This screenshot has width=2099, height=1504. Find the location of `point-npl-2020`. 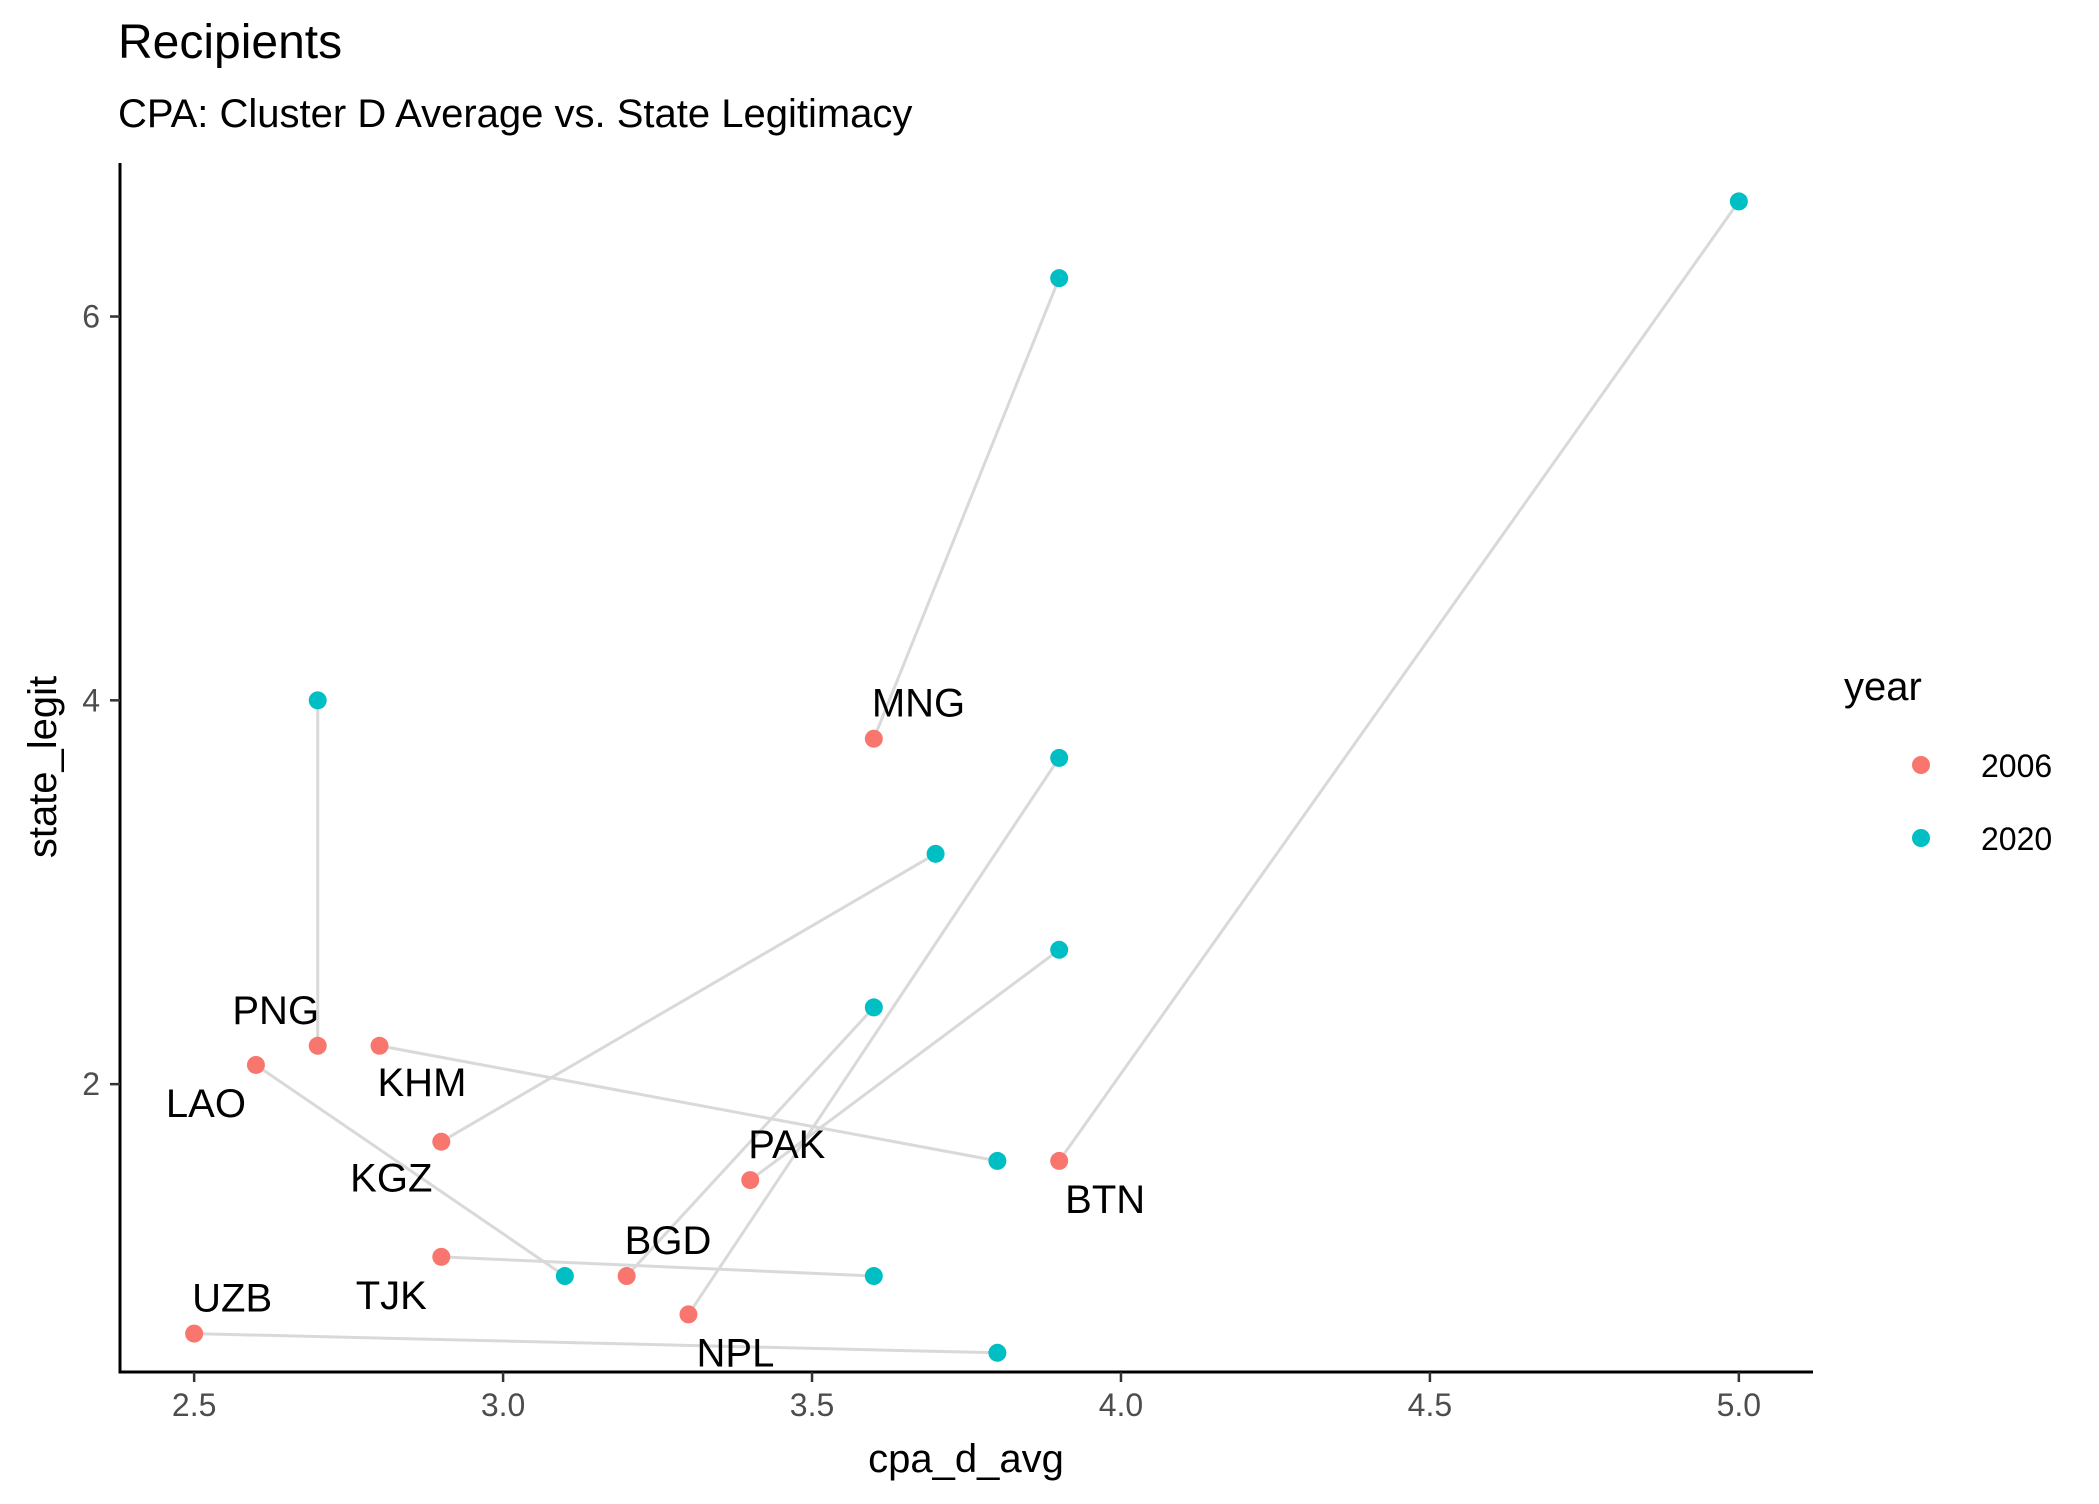

point-npl-2020 is located at coordinates (1059, 757).